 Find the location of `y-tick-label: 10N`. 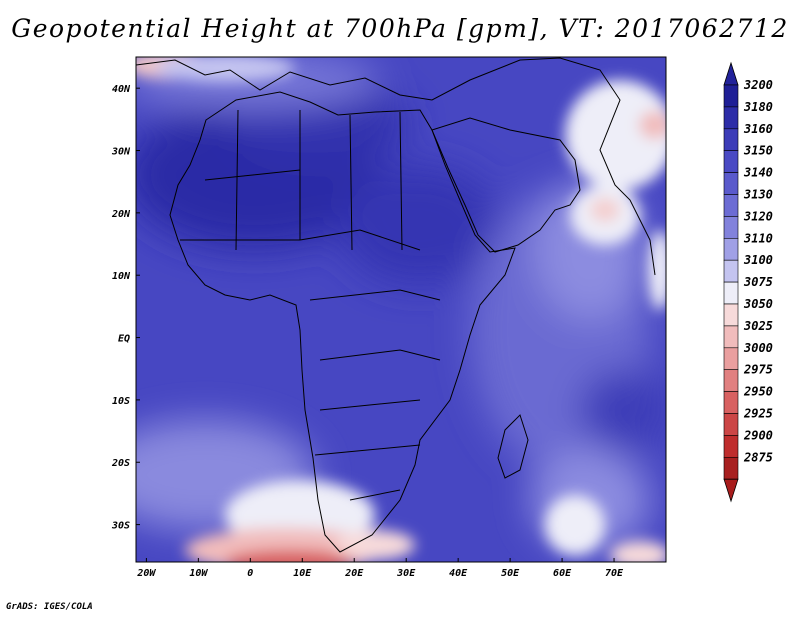

y-tick-label: 10N is located at coordinates (121, 276).